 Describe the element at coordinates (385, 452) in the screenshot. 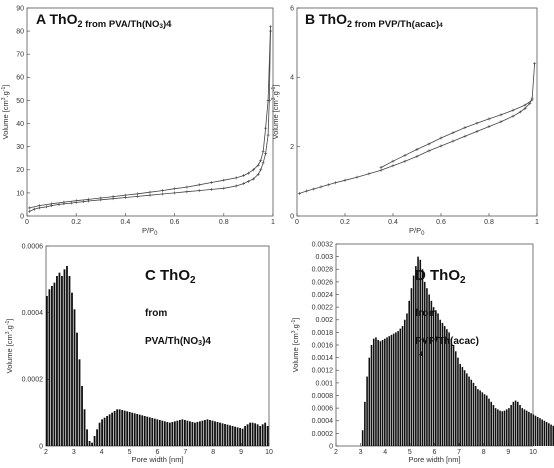

I see `x-tick-label: 4` at that location.